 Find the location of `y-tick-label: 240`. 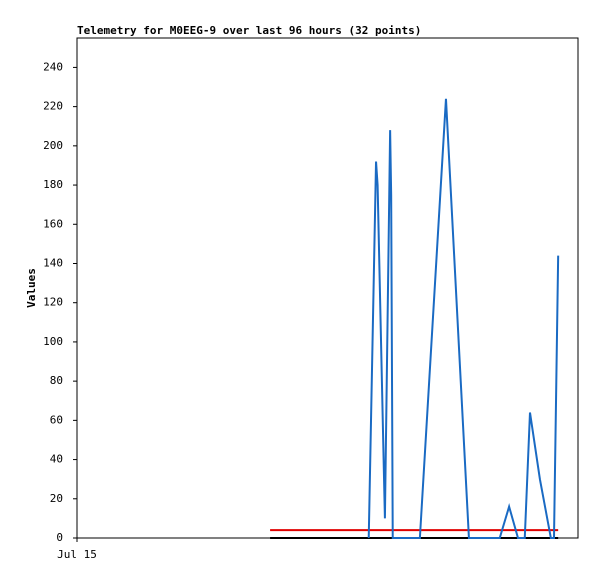

y-tick-label: 240 is located at coordinates (53, 66).